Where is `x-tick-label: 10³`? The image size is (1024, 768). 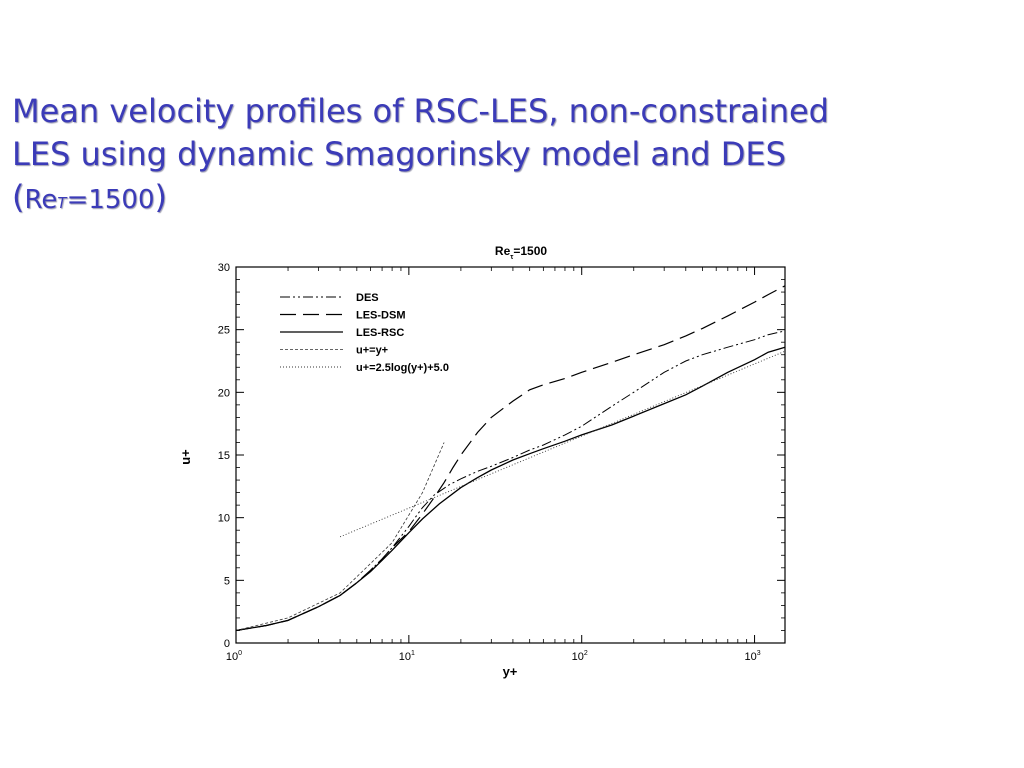 x-tick-label: 10³ is located at coordinates (752, 656).